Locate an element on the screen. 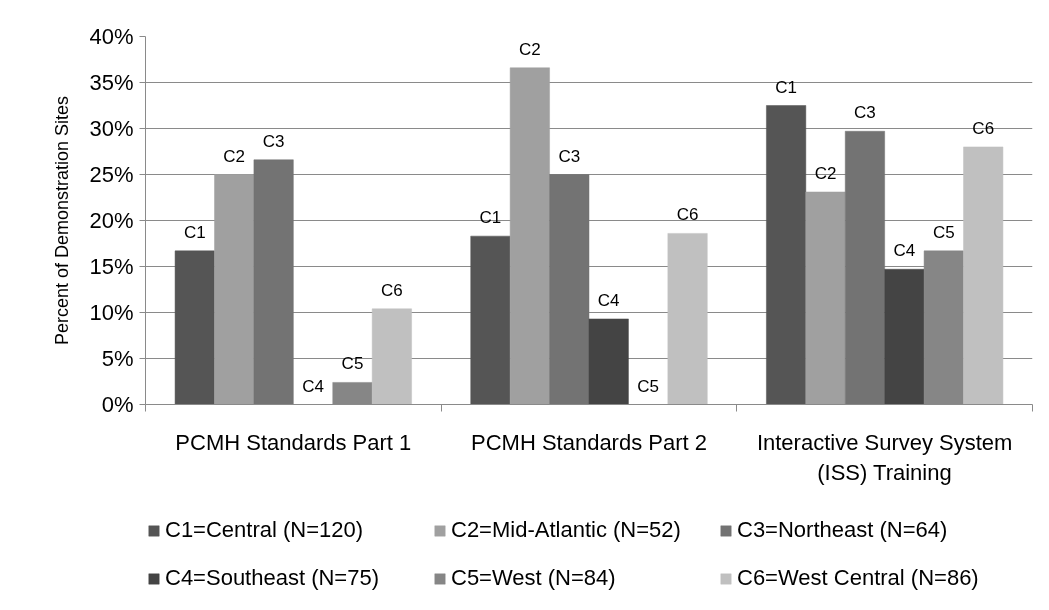  y-tick-label: 30% is located at coordinates (111, 128).